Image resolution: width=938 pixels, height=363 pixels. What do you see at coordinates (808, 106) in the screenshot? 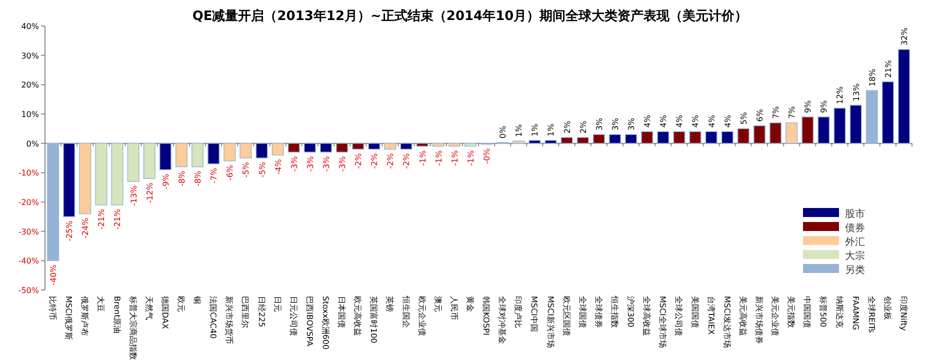
I see `text: 9%` at bounding box center [808, 106].